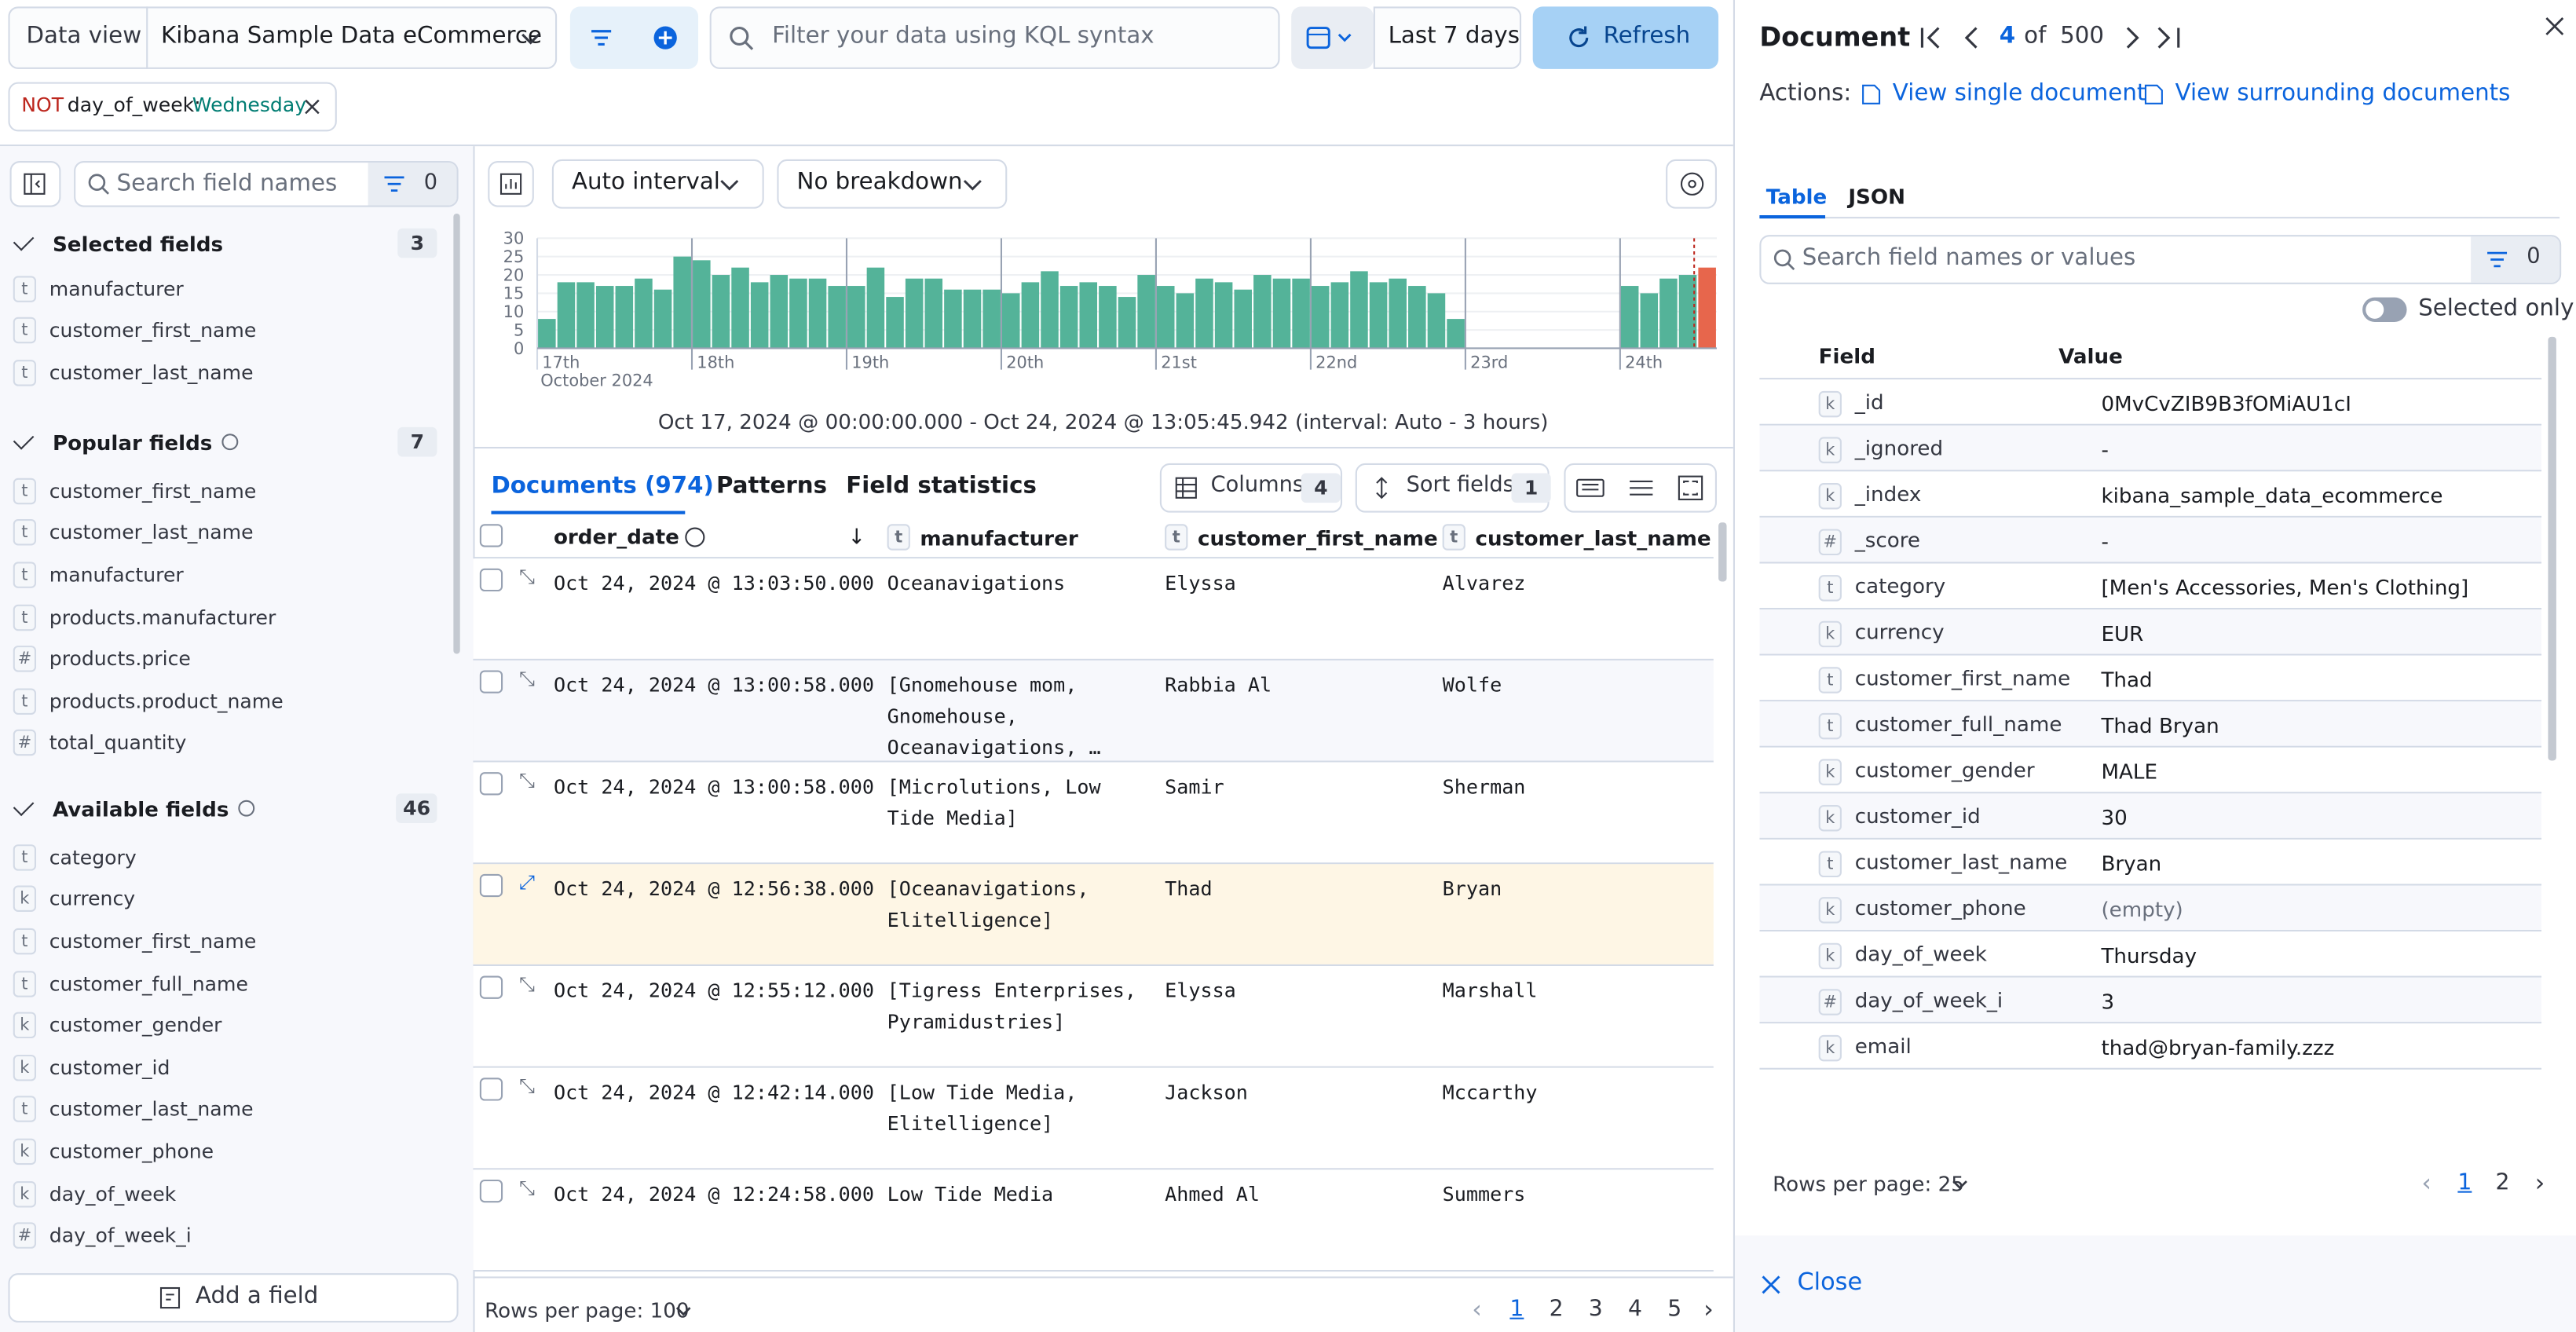 This screenshot has width=2576, height=1332. Describe the element at coordinates (225, 1236) in the screenshot. I see `field-item: # day_of_week_i` at that location.